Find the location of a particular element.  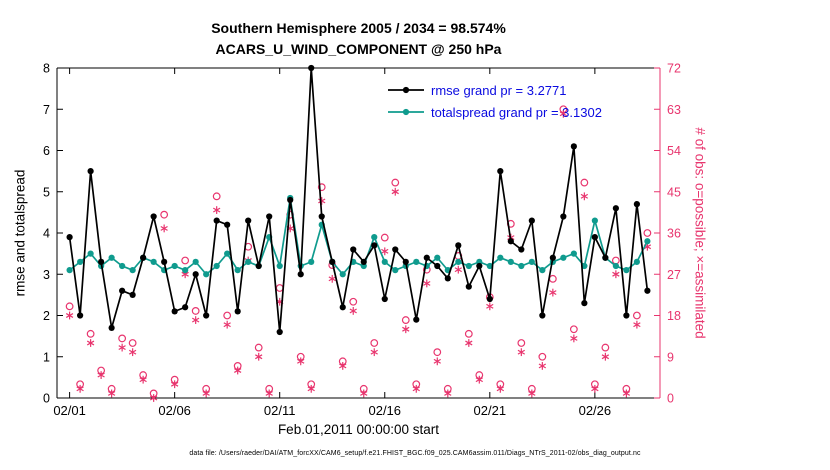

svg-text: 02/16 is located at coordinates (384, 410).